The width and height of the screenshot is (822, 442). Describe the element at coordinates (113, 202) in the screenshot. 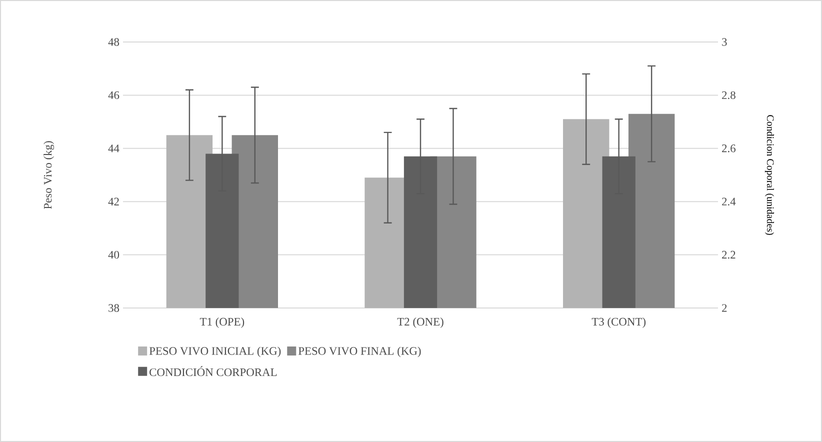

I see `y-tick-label: 42` at that location.